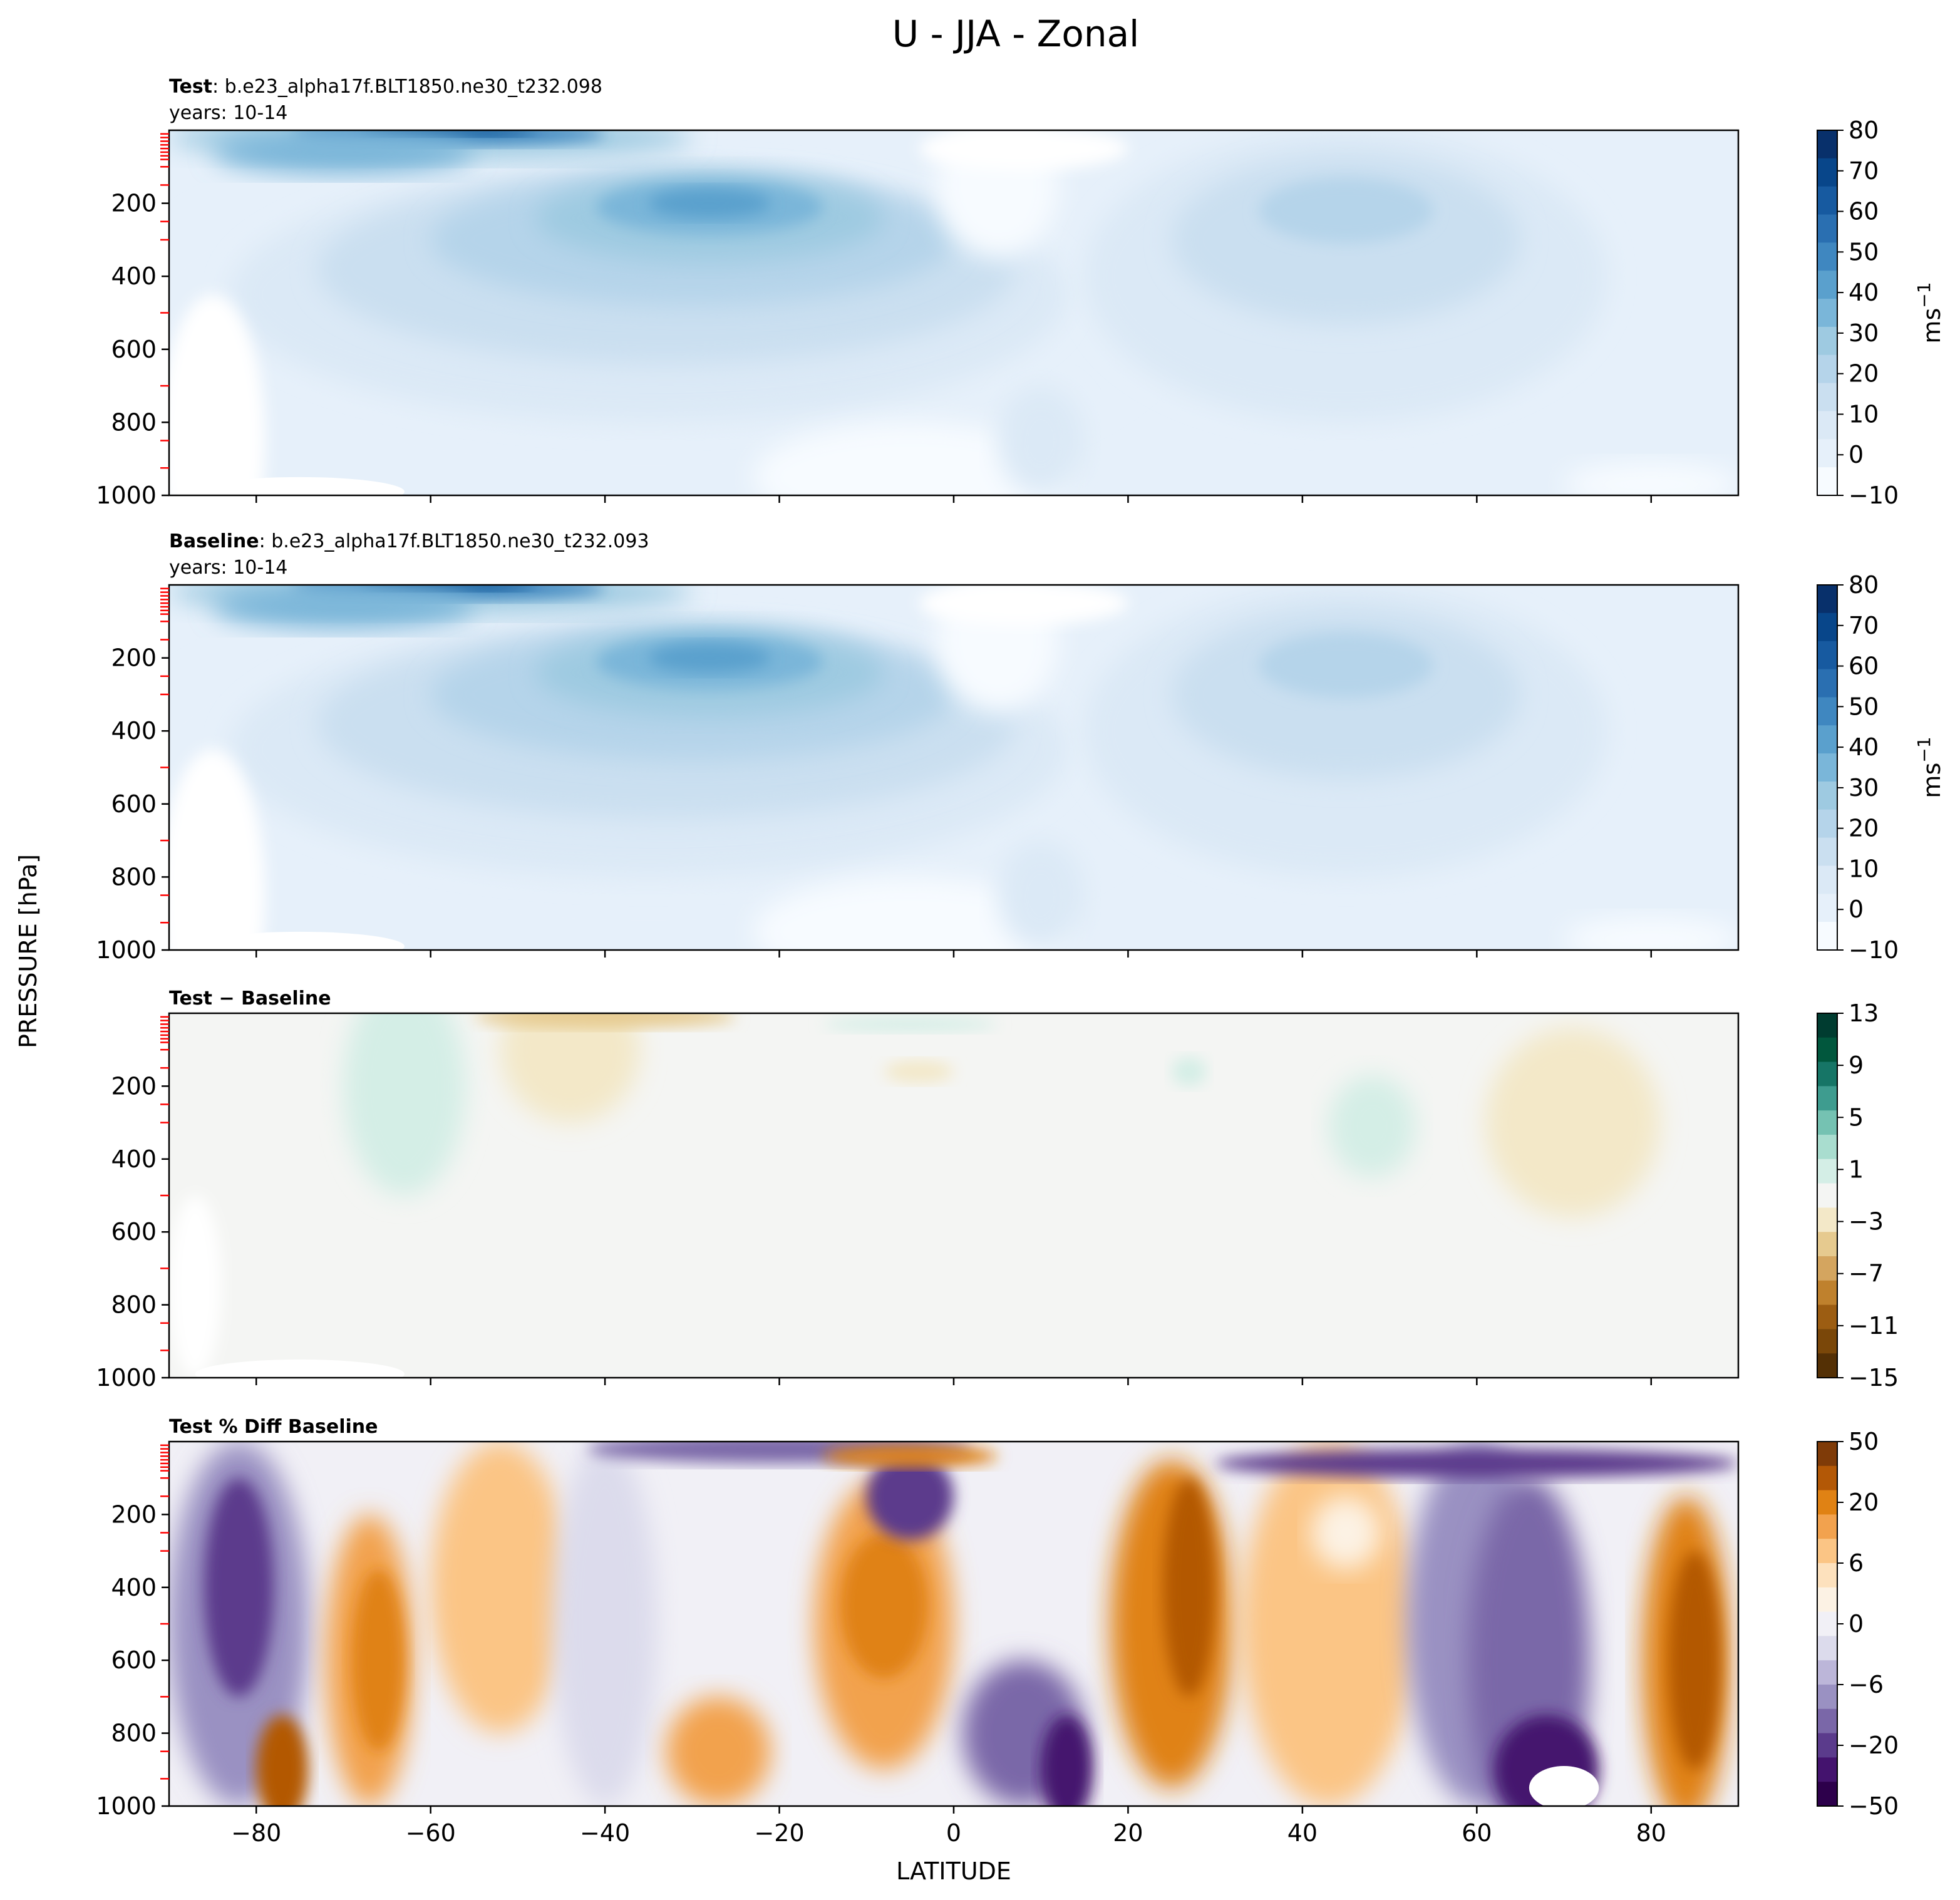 This screenshot has width=1960, height=1900. Describe the element at coordinates (1016, 34) in the screenshot. I see `figure-title: U - JJA - Zonal` at that location.